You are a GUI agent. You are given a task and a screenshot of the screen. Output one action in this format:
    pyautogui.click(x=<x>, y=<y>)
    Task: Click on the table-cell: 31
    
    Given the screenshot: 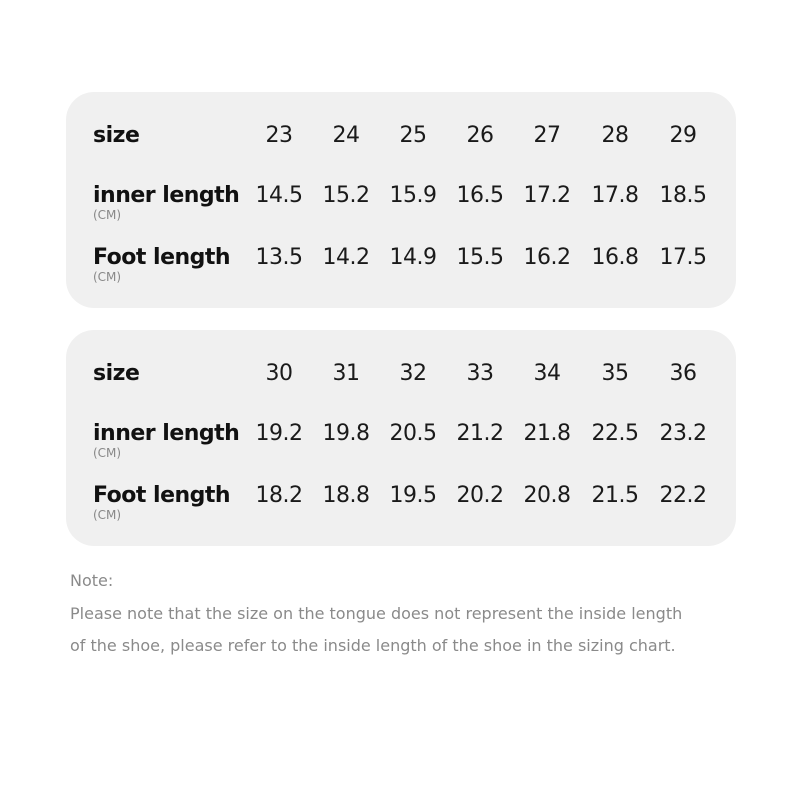 What is the action you would take?
    pyautogui.click(x=346, y=373)
    